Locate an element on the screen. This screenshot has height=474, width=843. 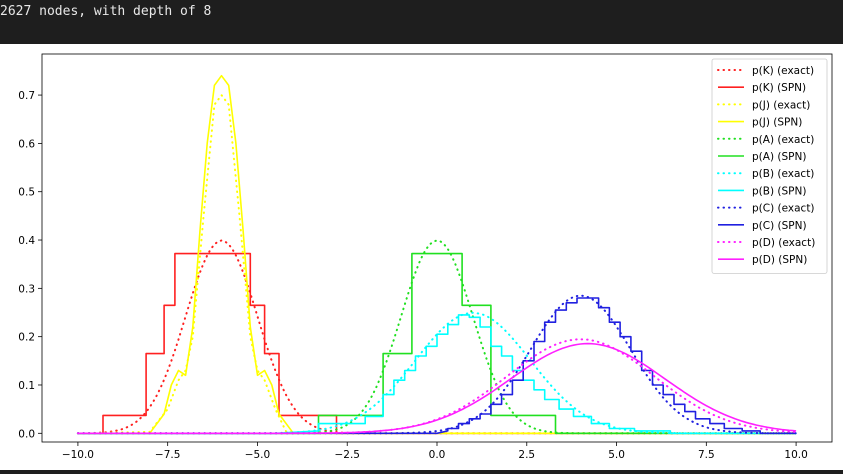
legend-label: p(A) (SPN) is located at coordinates (779, 157).